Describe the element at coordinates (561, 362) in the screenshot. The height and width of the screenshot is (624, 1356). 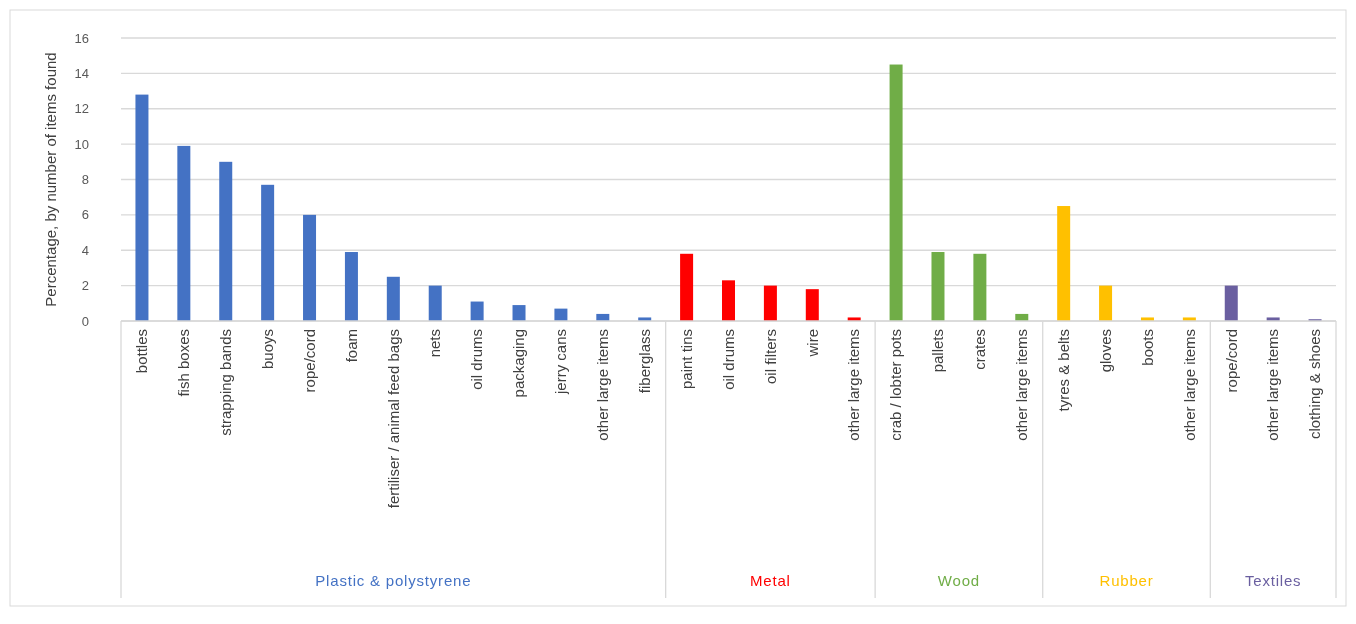
I see `x-tick-label: jerry cans` at that location.